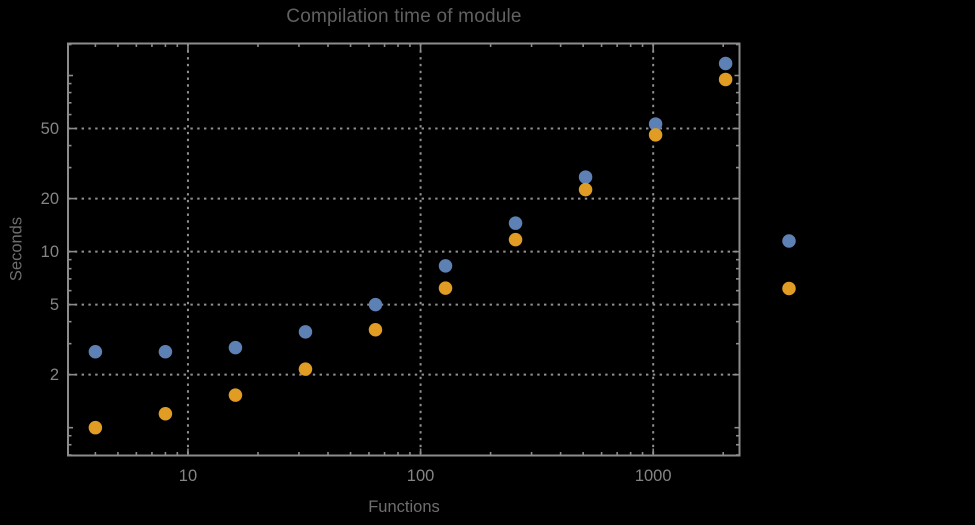 The image size is (975, 525). Describe the element at coordinates (54, 305) in the screenshot. I see `y-tick-label: 5` at that location.